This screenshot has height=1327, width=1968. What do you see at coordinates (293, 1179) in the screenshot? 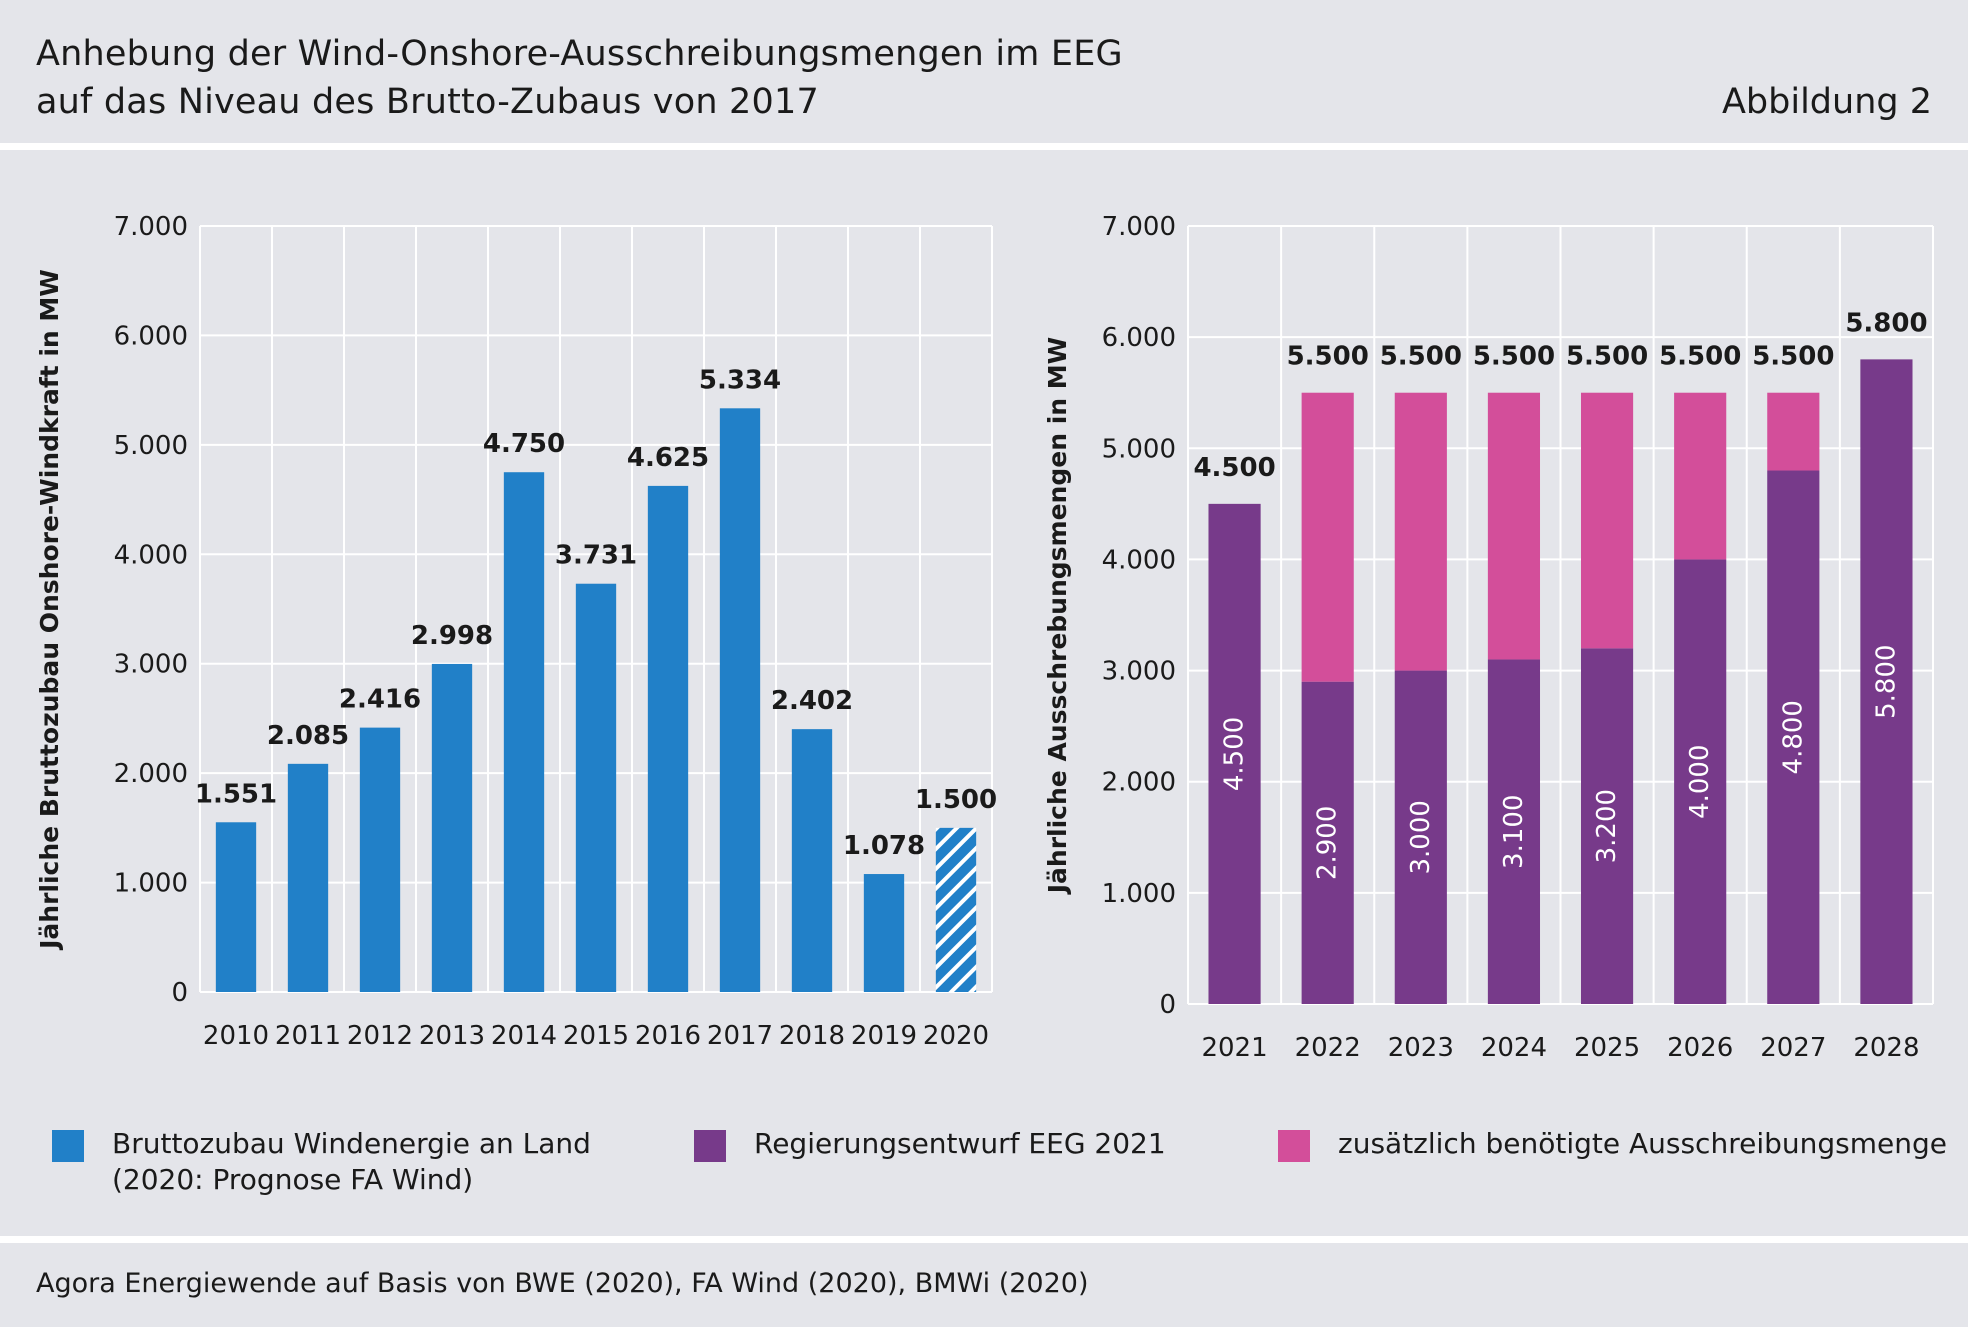
I see `legend-label-prognose: (2020: Prognose FA Wind)` at bounding box center [293, 1179].